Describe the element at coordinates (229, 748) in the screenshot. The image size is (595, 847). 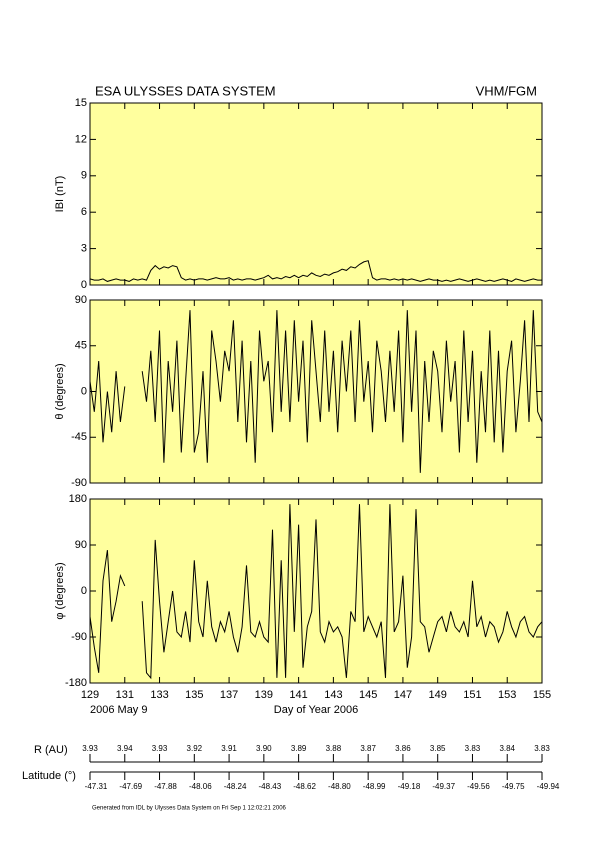
I see `ephemeris-value: 3.91` at that location.